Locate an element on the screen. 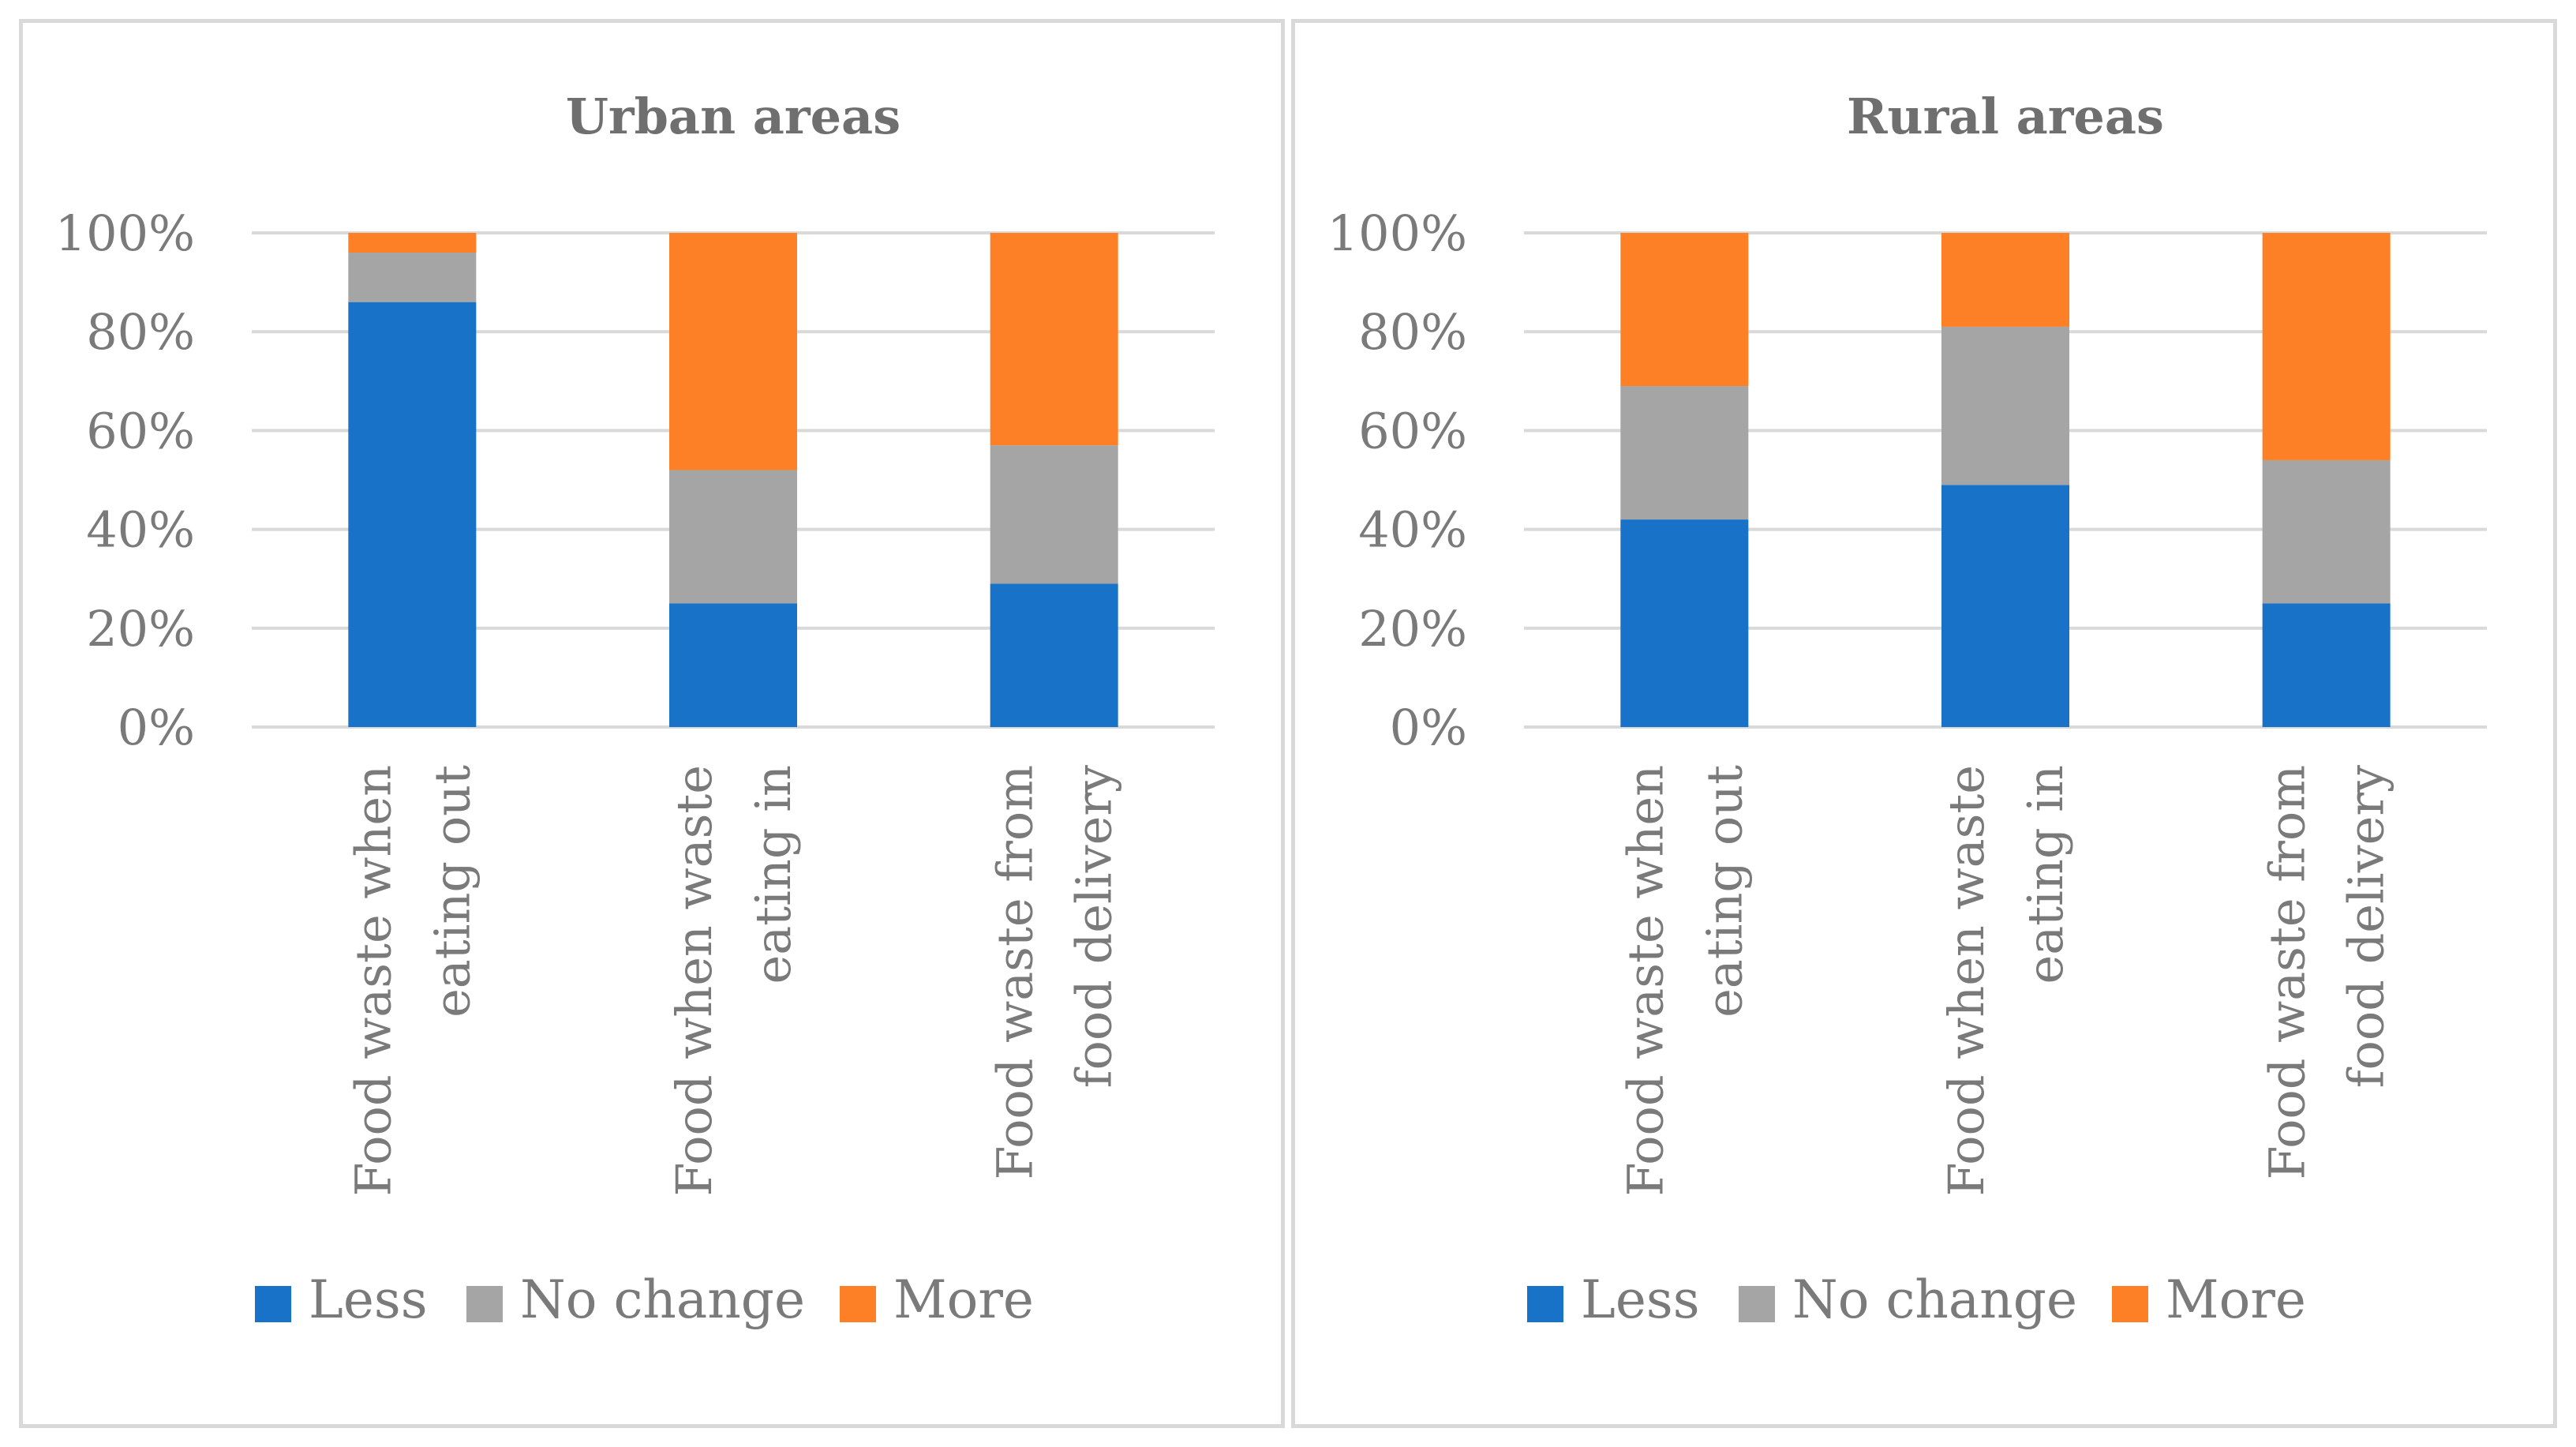 This screenshot has height=1447, width=2576. urban-x-label-cat2-line2: eating in is located at coordinates (773, 874).